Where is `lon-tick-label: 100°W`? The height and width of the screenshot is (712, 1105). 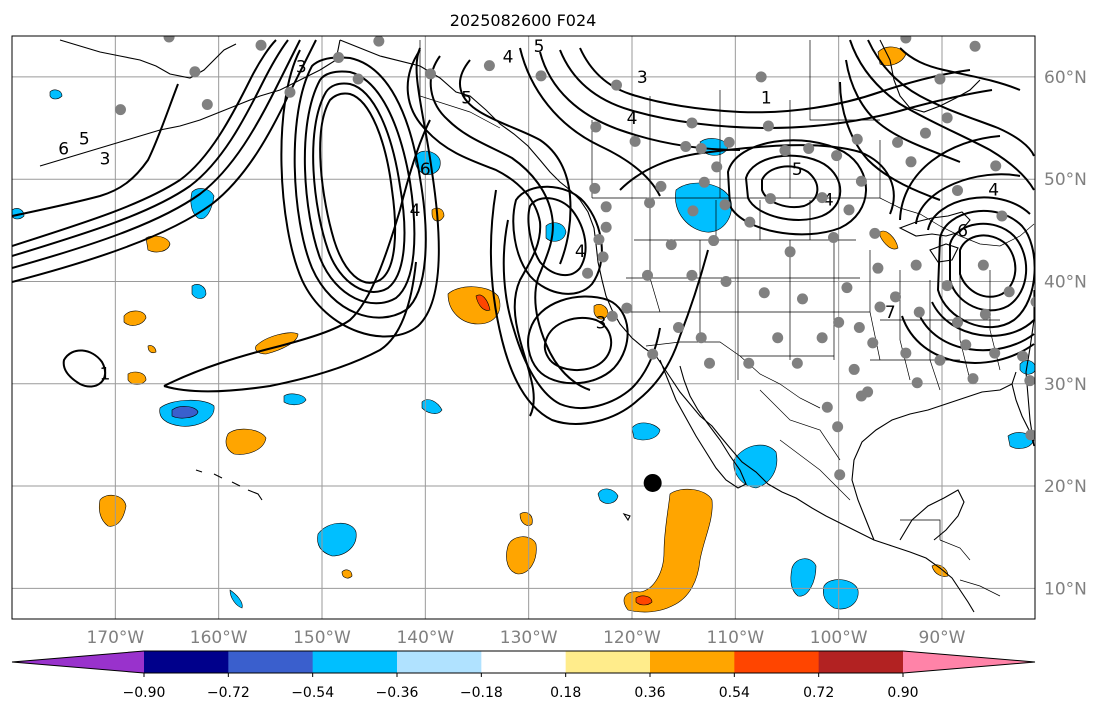
lon-tick-label: 100°W is located at coordinates (839, 638).